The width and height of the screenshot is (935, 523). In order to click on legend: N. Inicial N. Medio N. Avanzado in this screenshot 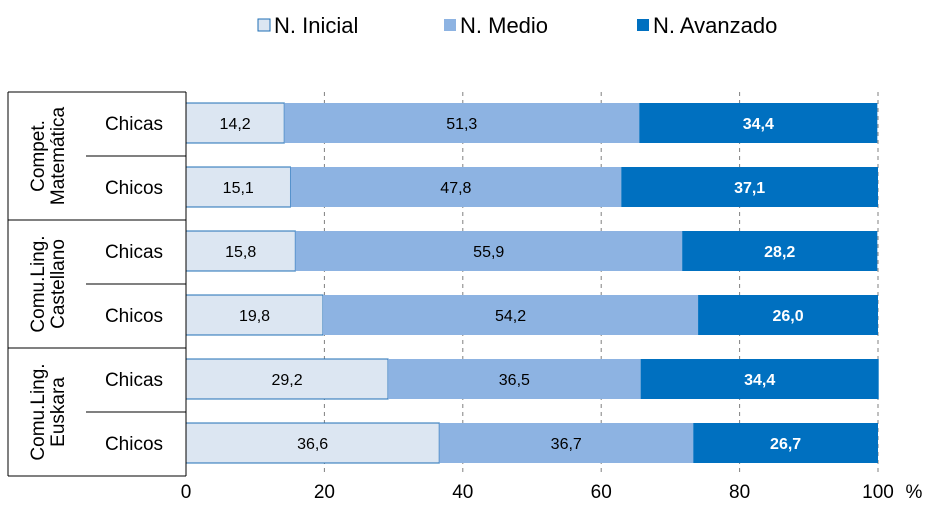, I will do `click(517, 25)`.